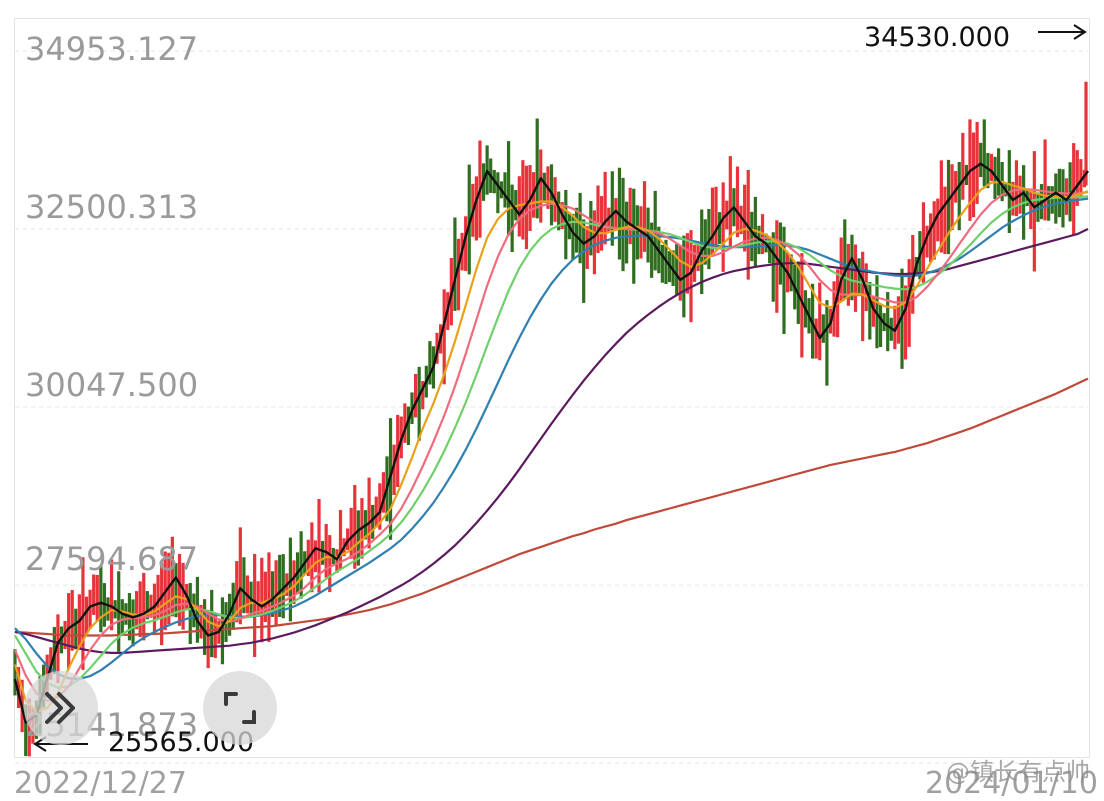  What do you see at coordinates (1018, 772) in the screenshot?
I see `watermark: @镇长有点帅` at bounding box center [1018, 772].